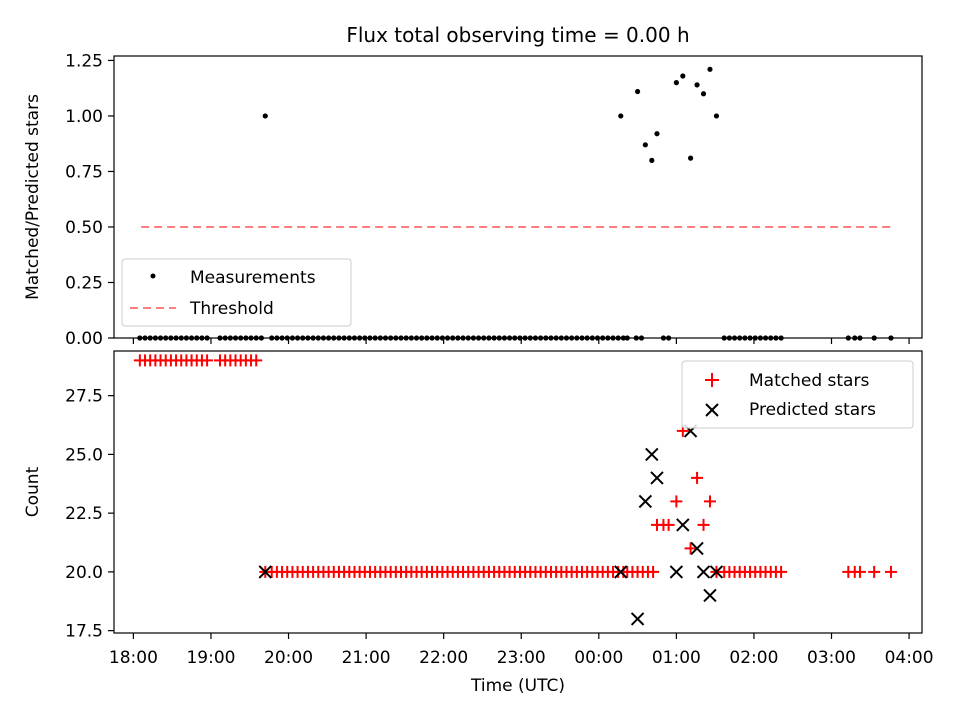 The image size is (960, 720). Describe the element at coordinates (84, 172) in the screenshot. I see `y-tick-label: 0.75` at that location.